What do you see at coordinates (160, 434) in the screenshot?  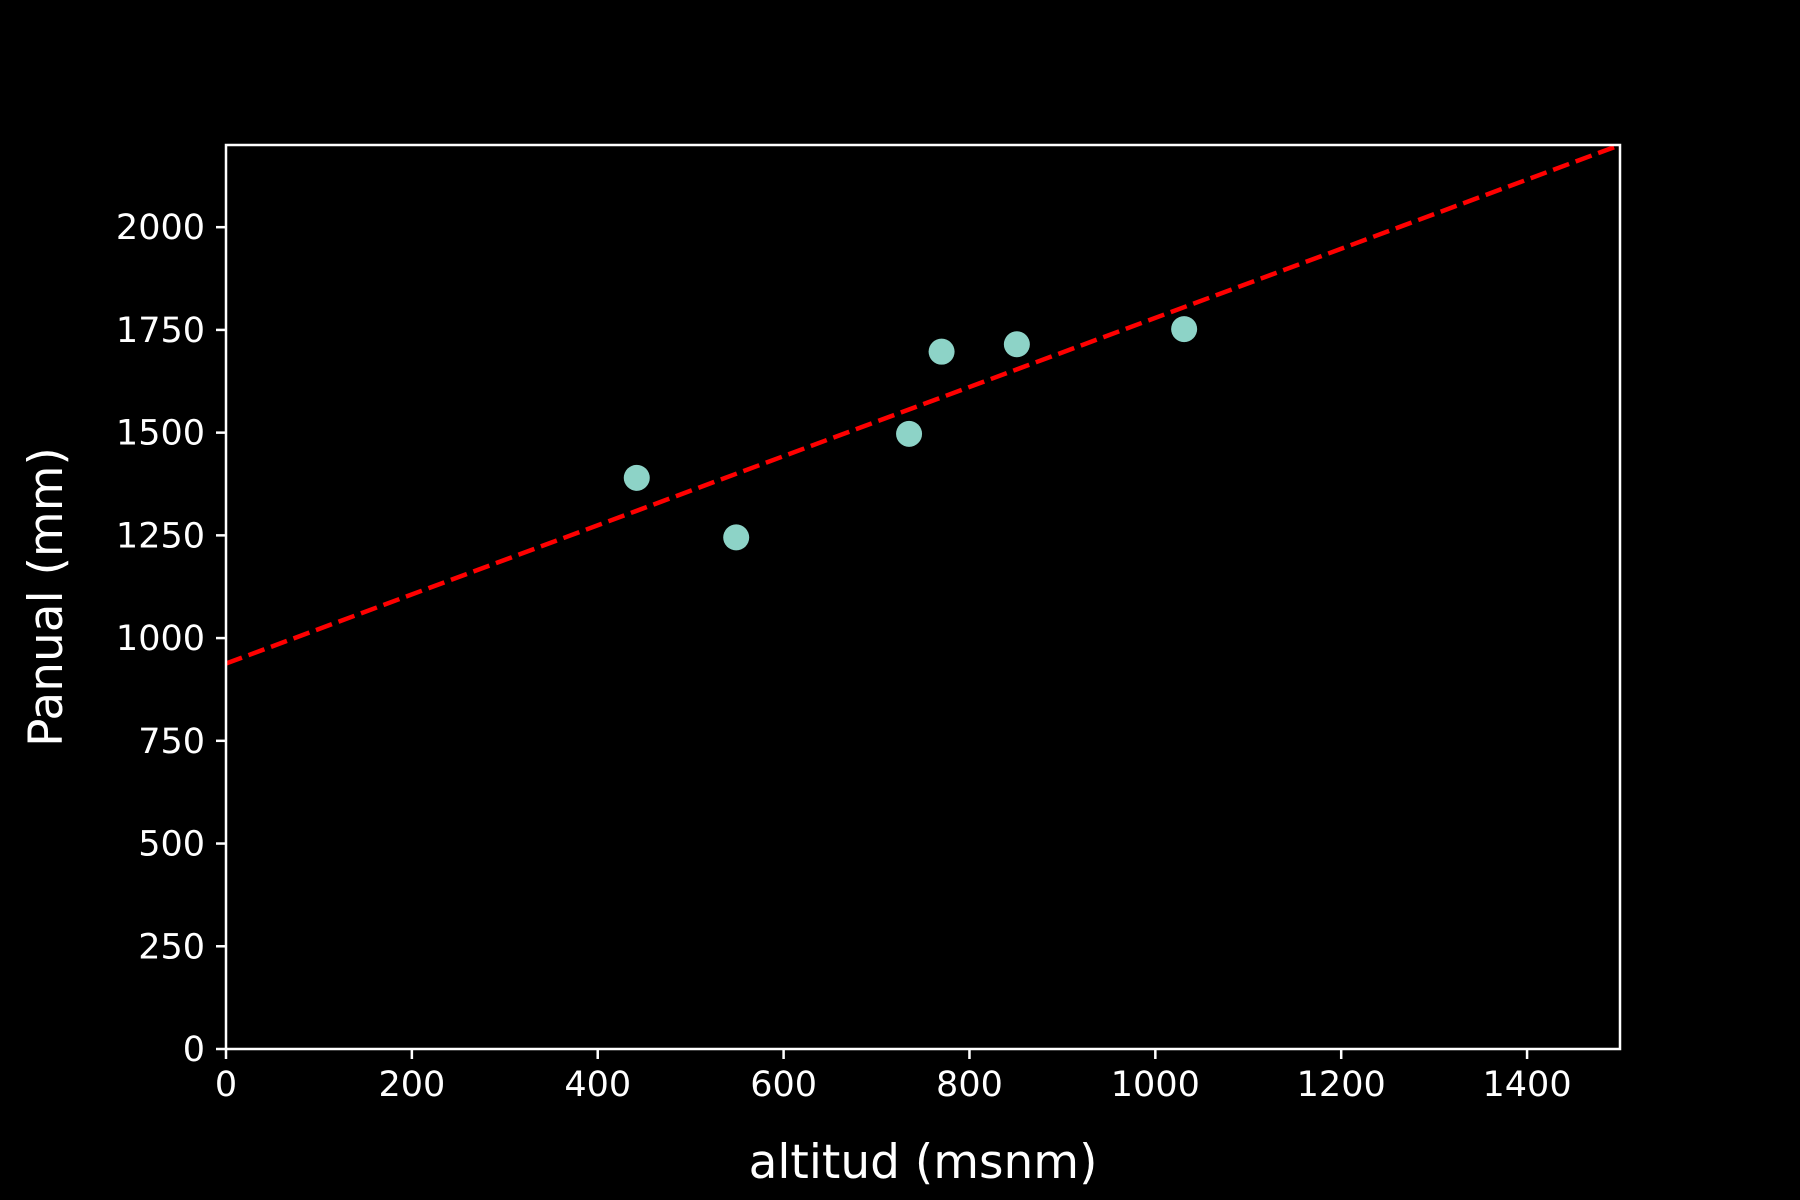 I see `y-tick-label: 1500` at bounding box center [160, 434].